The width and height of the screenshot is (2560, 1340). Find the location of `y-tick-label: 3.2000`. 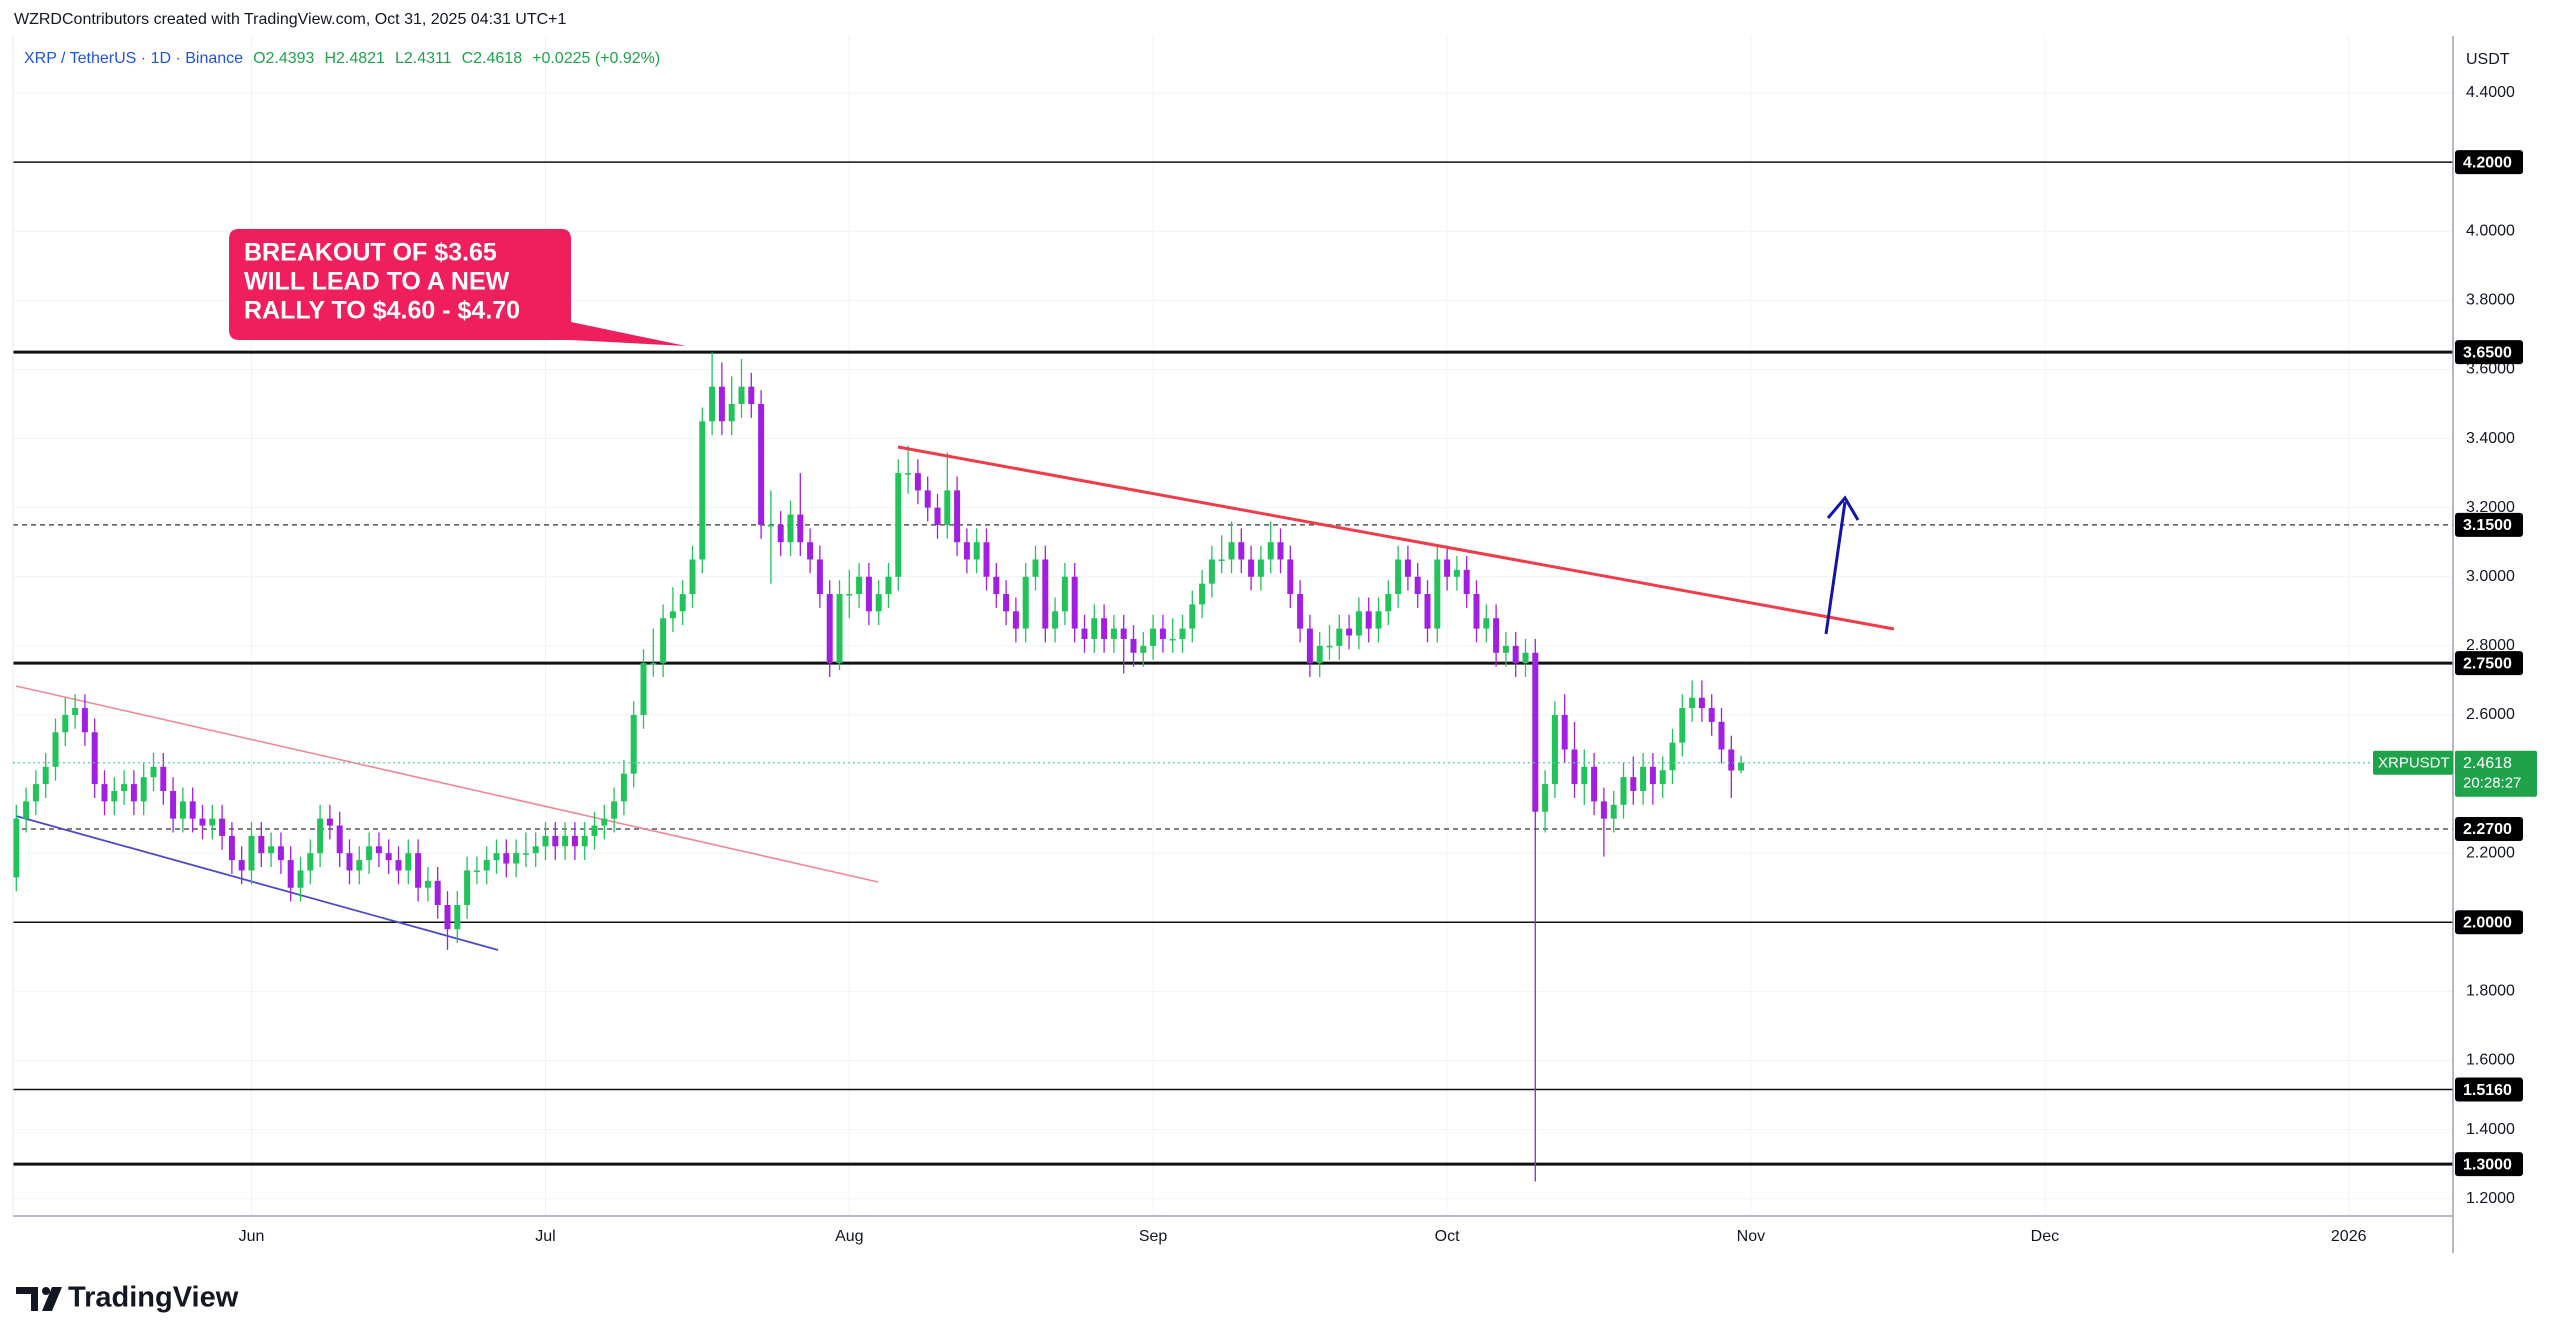

y-tick-label: 3.2000 is located at coordinates (2490, 507).